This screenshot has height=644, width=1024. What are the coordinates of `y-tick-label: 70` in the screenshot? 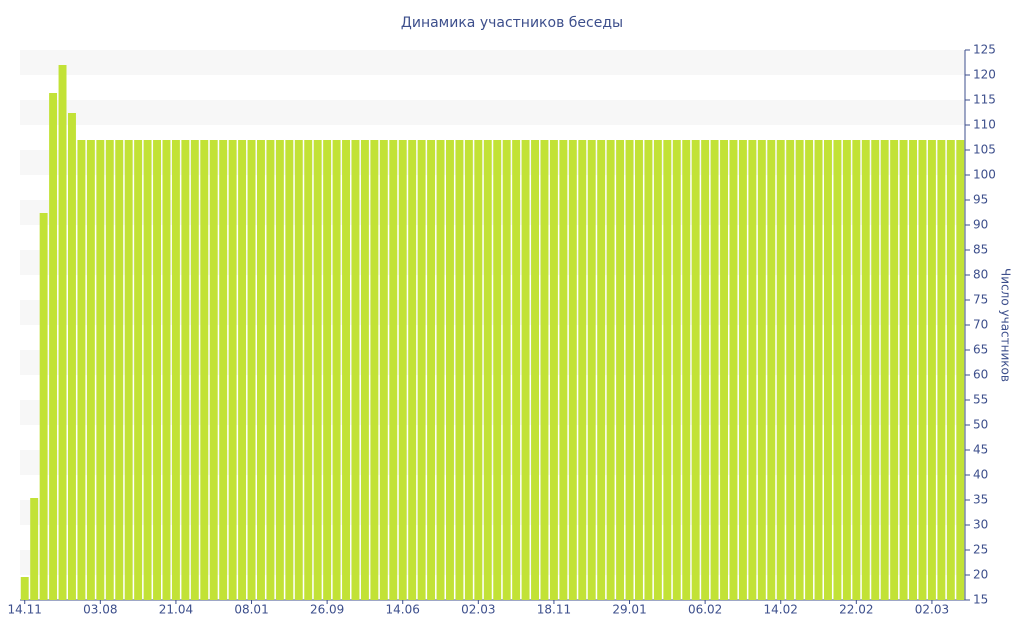 It's located at (980, 325).